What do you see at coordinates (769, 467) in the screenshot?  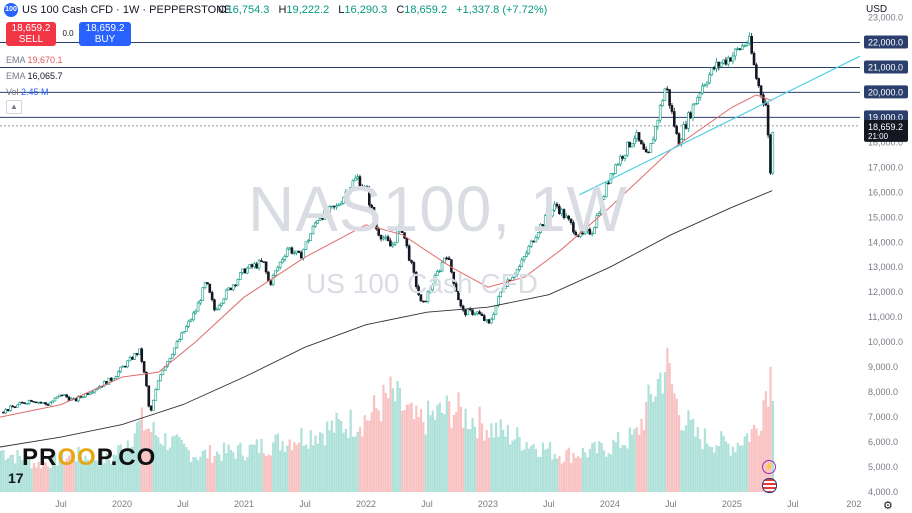 I see `lightning-icon: ⚡` at bounding box center [769, 467].